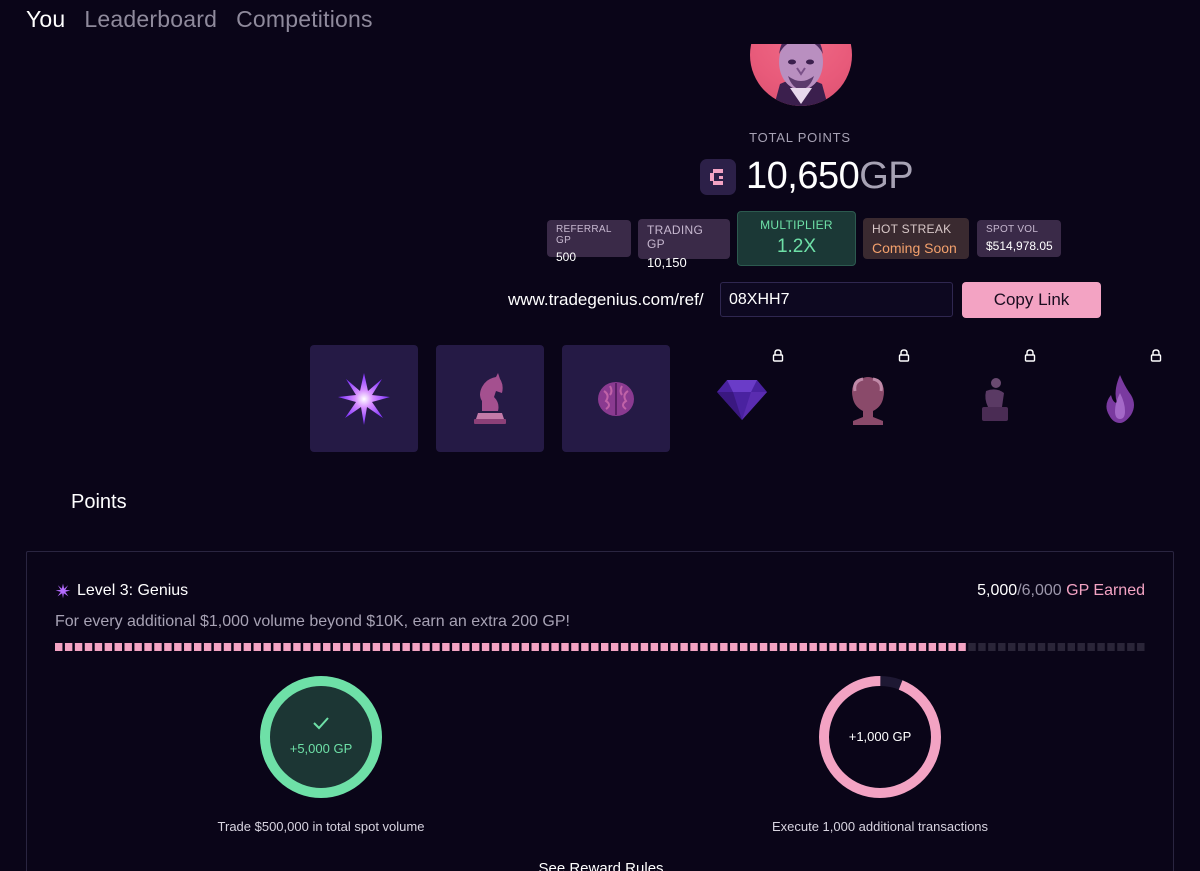 The width and height of the screenshot is (1200, 871). What do you see at coordinates (997, 590) in the screenshot?
I see `gp-earned-current: 5,000` at bounding box center [997, 590].